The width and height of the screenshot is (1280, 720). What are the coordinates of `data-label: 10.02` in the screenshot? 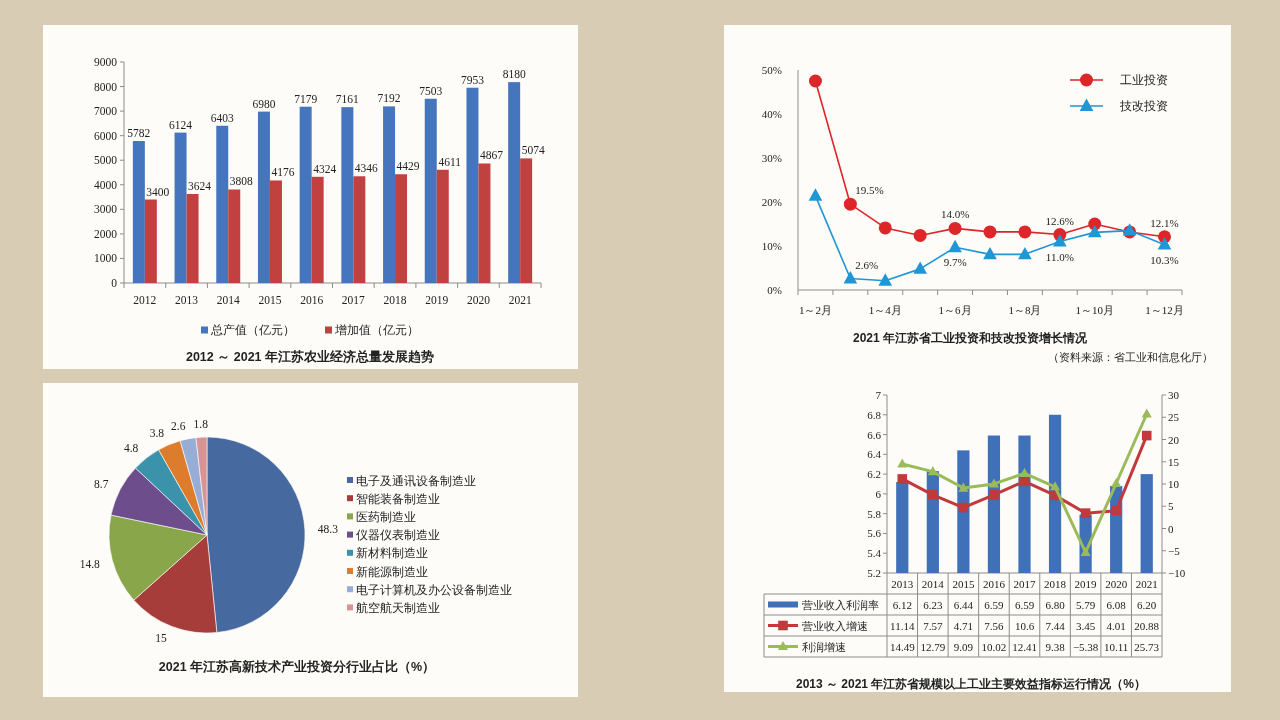 It's located at (994, 646).